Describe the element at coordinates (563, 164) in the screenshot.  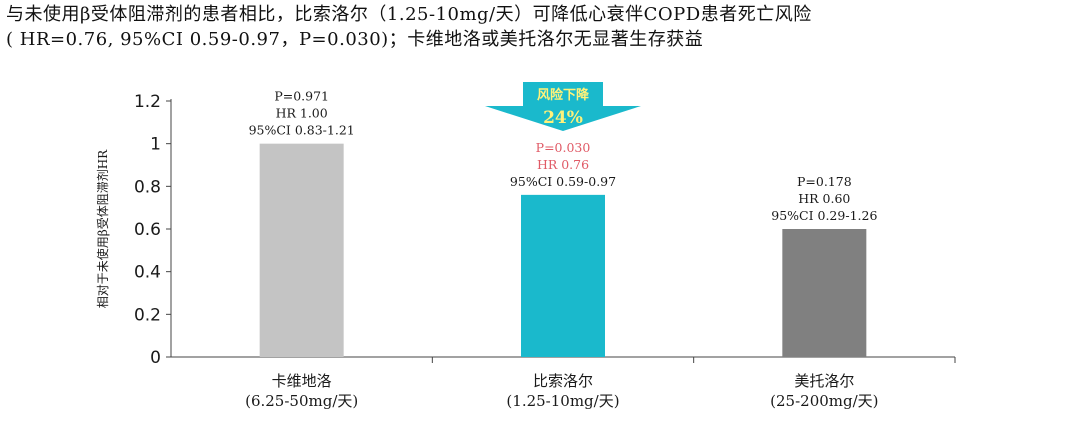
I see `annotation-hr: HR 0.76` at that location.